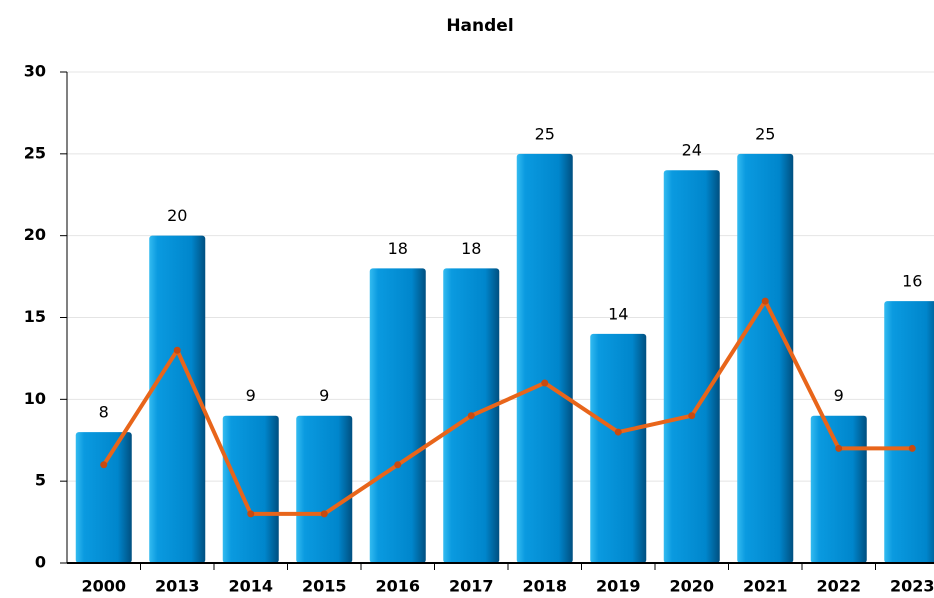 This screenshot has width=934, height=598. Describe the element at coordinates (692, 150) in the screenshot. I see `data-label: 24` at that location.